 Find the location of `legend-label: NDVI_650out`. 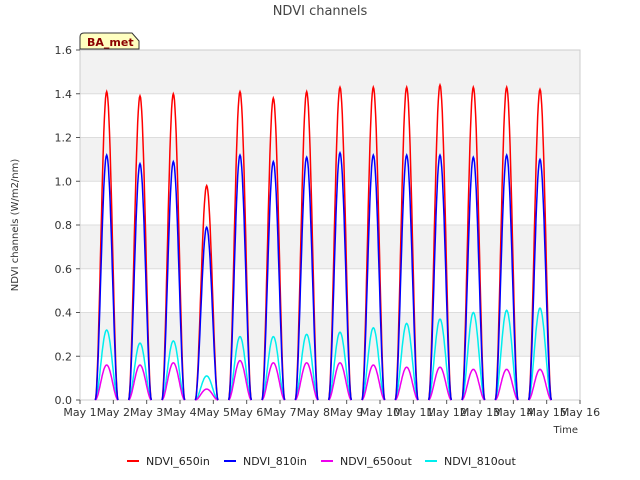

legend-label: NDVI_650out is located at coordinates (376, 461).